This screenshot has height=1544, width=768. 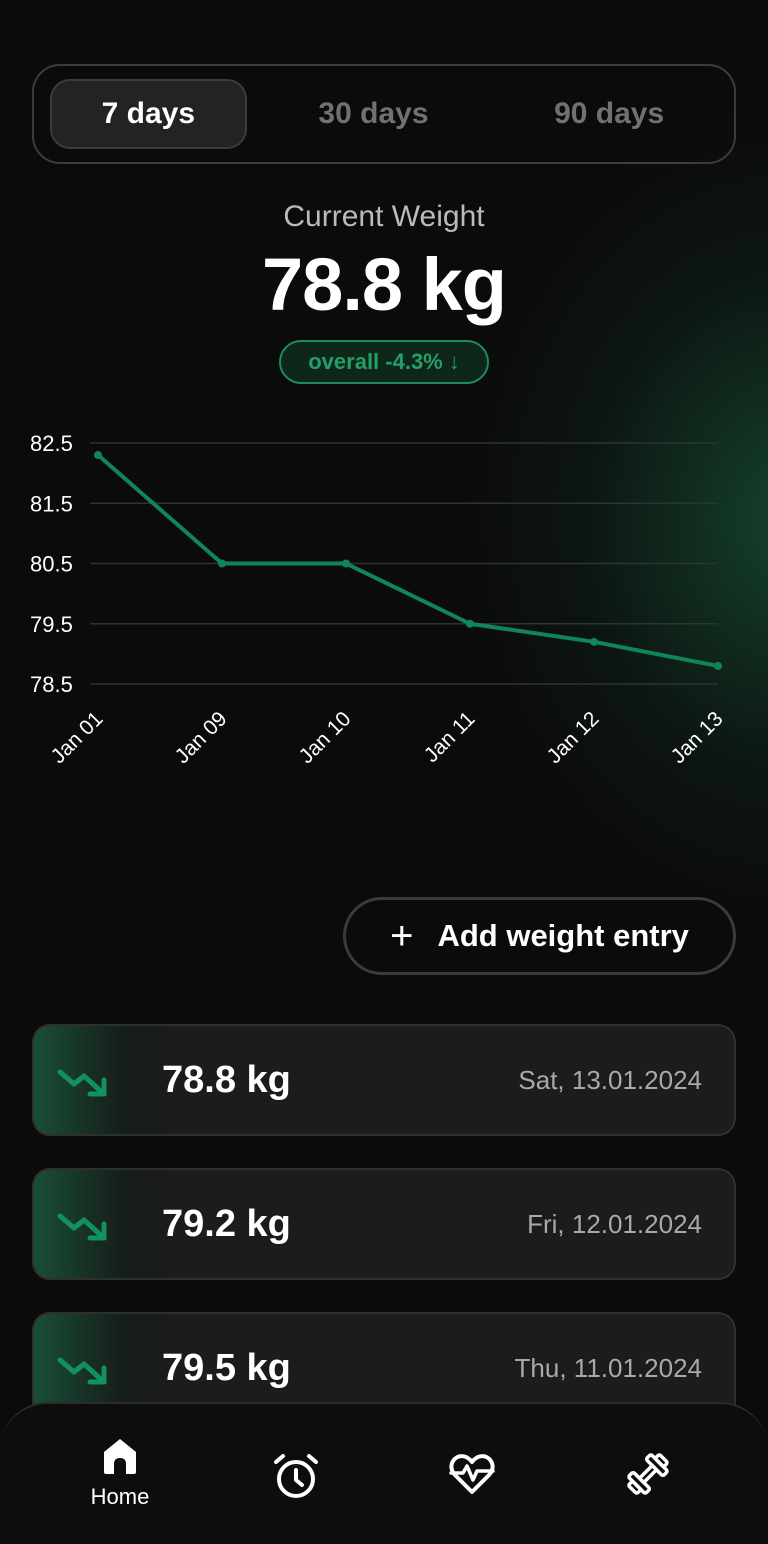 What do you see at coordinates (226, 1367) in the screenshot?
I see `entry-weight: 79.5 kg` at bounding box center [226, 1367].